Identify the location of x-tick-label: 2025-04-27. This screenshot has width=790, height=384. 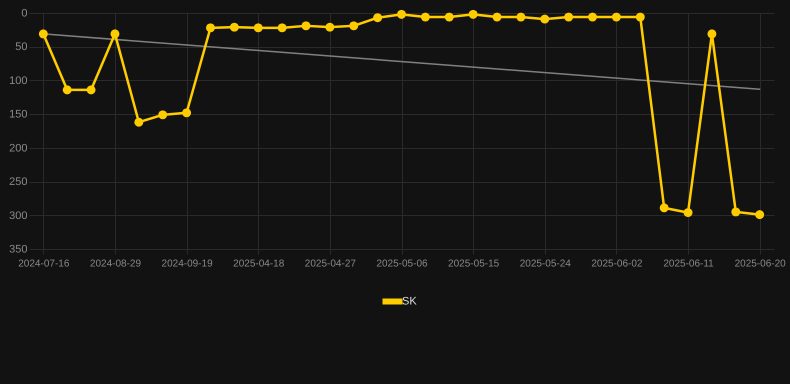
(330, 264).